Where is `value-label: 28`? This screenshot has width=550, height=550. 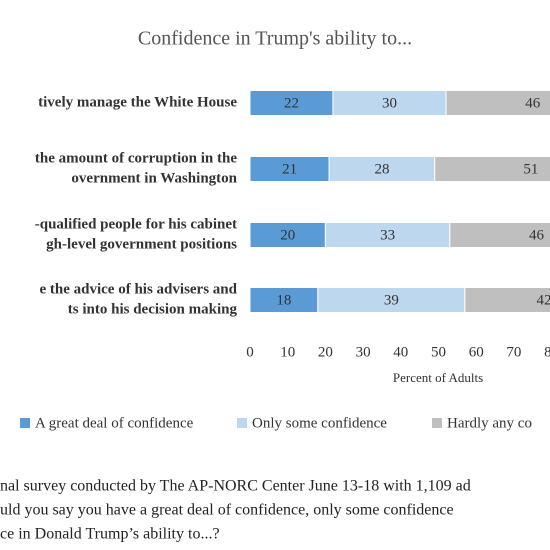 value-label: 28 is located at coordinates (381, 169).